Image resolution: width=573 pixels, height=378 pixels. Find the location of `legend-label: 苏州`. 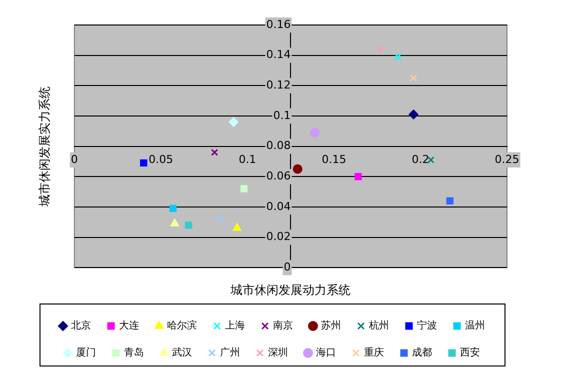

legend-label: 苏州 is located at coordinates (331, 326).